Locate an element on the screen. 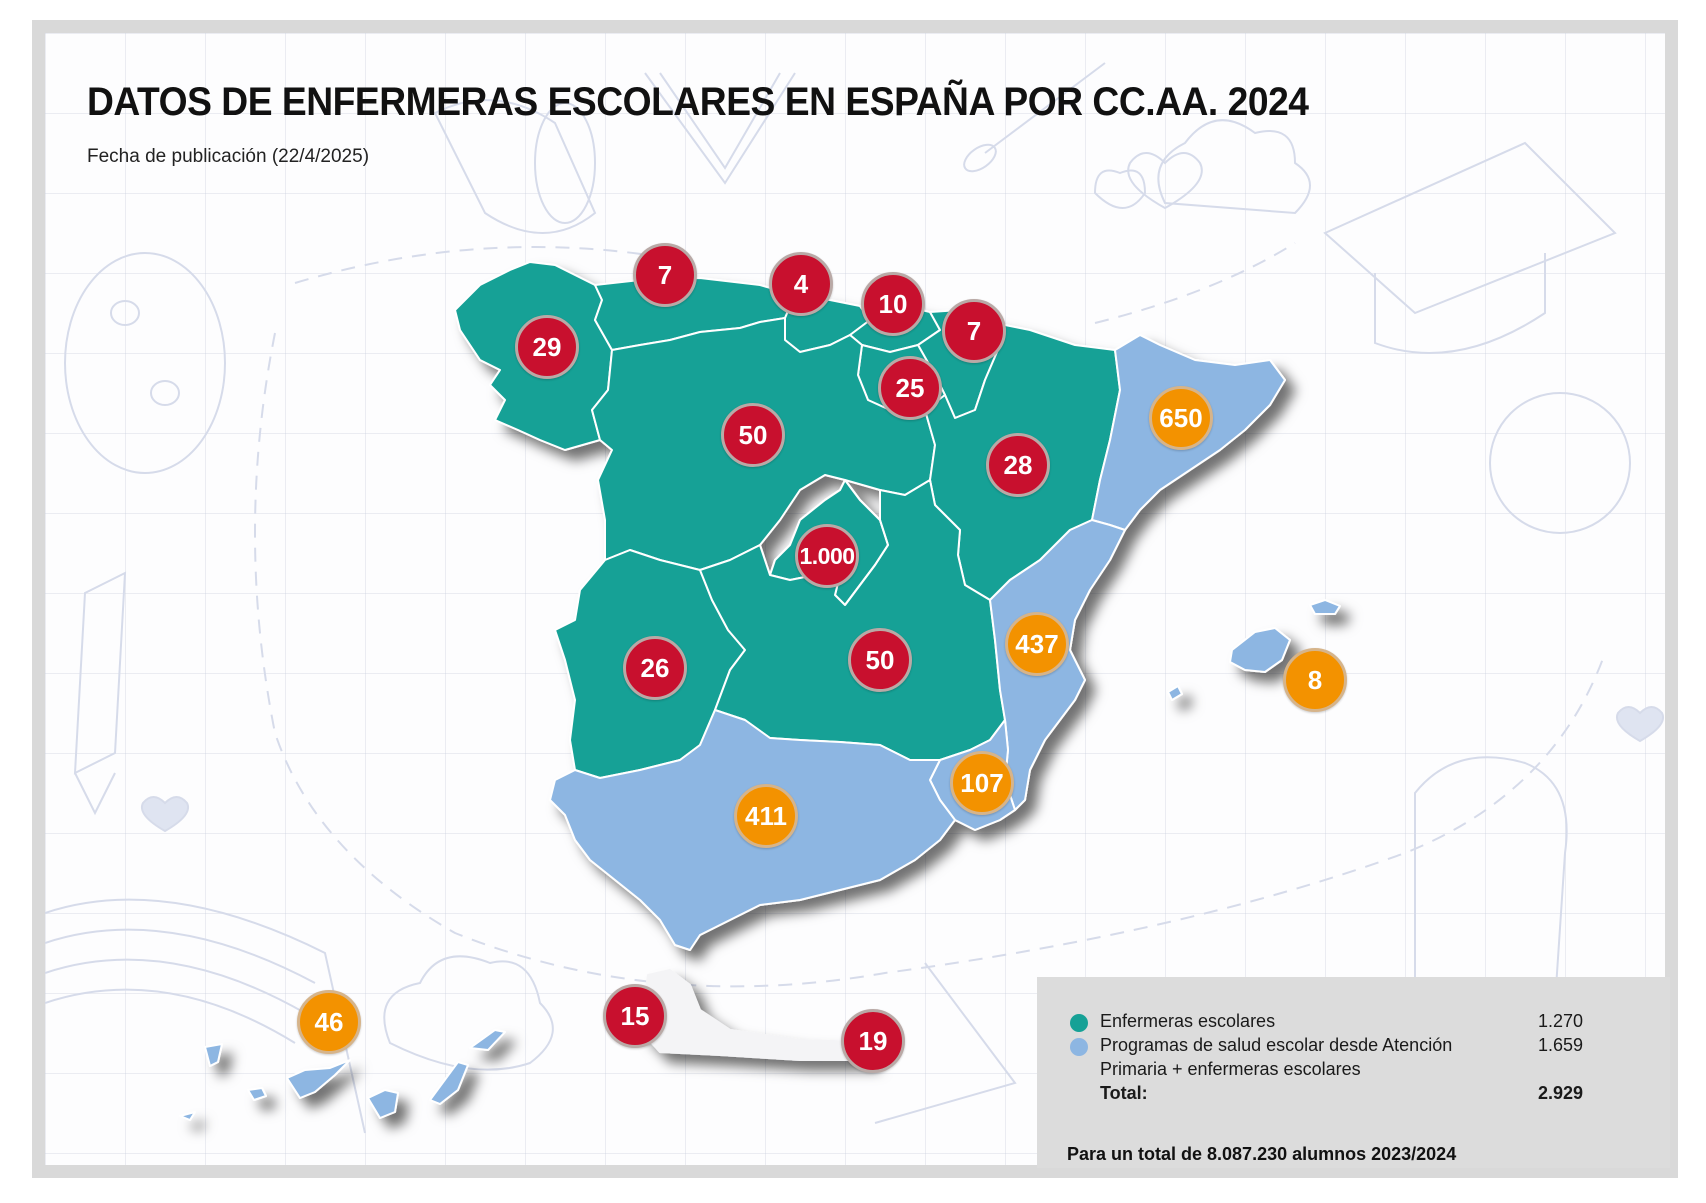 The image size is (1706, 1203). legend-label-enfermeras: Enfermeras escolares is located at coordinates (1188, 1021).